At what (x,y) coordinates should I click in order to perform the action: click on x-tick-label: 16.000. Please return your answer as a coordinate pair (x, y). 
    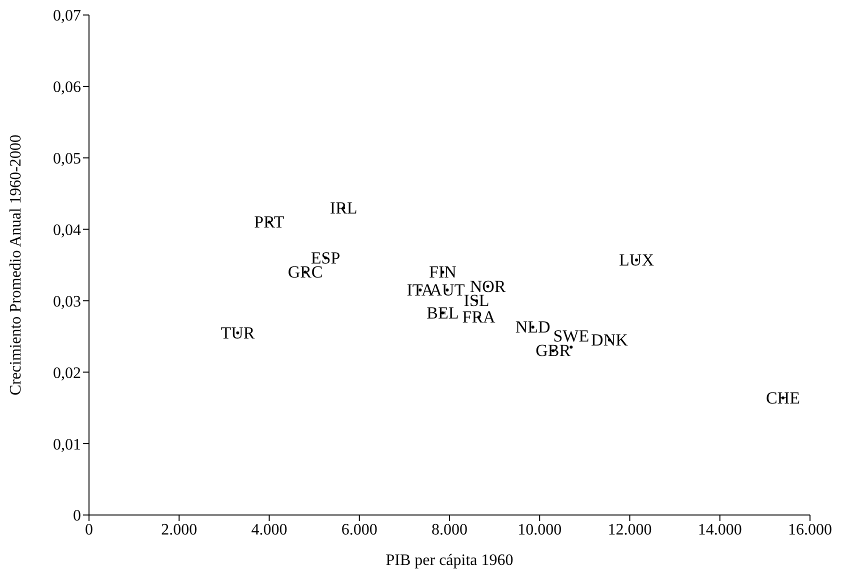
    Looking at the image, I should click on (810, 529).